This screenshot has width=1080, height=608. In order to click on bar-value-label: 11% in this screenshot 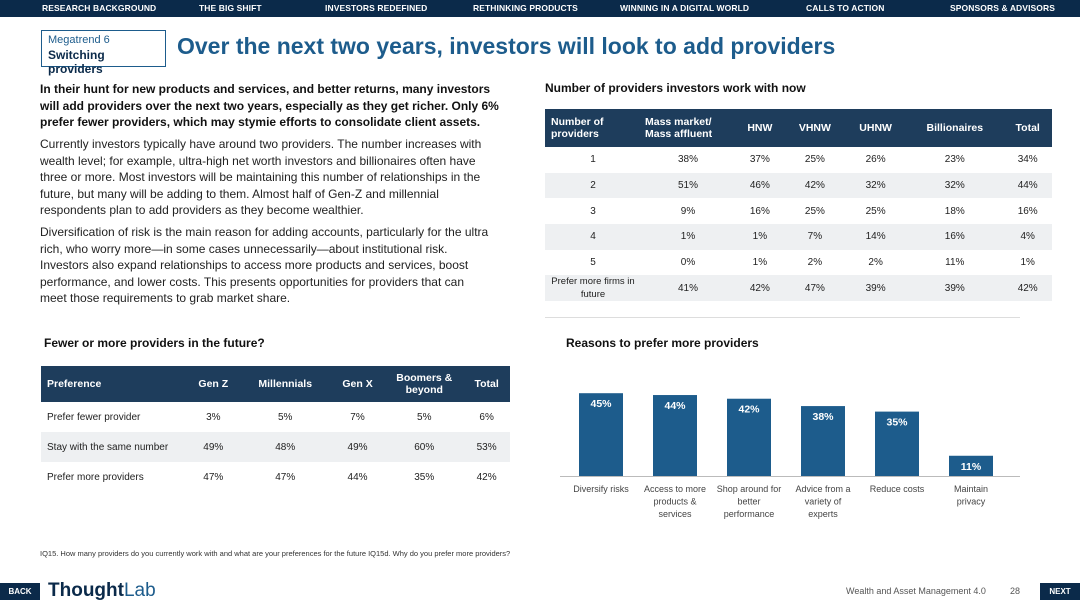, I will do `click(971, 467)`.